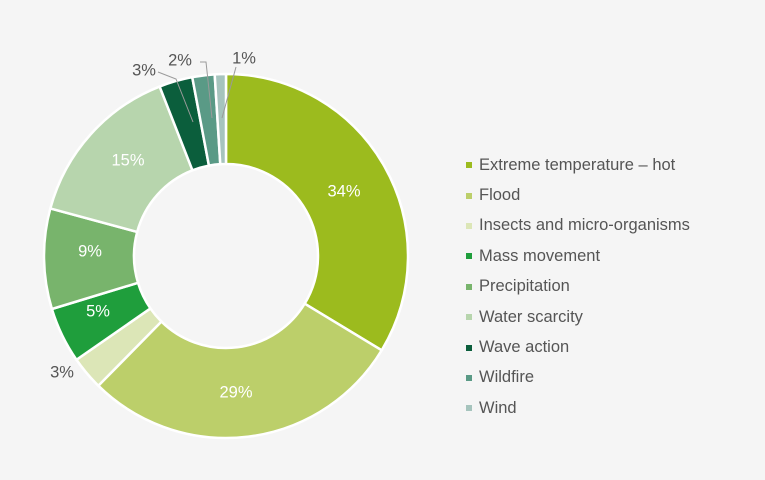  Describe the element at coordinates (62, 372) in the screenshot. I see `data-label-insects-and-micro-organisms: 3%` at that location.